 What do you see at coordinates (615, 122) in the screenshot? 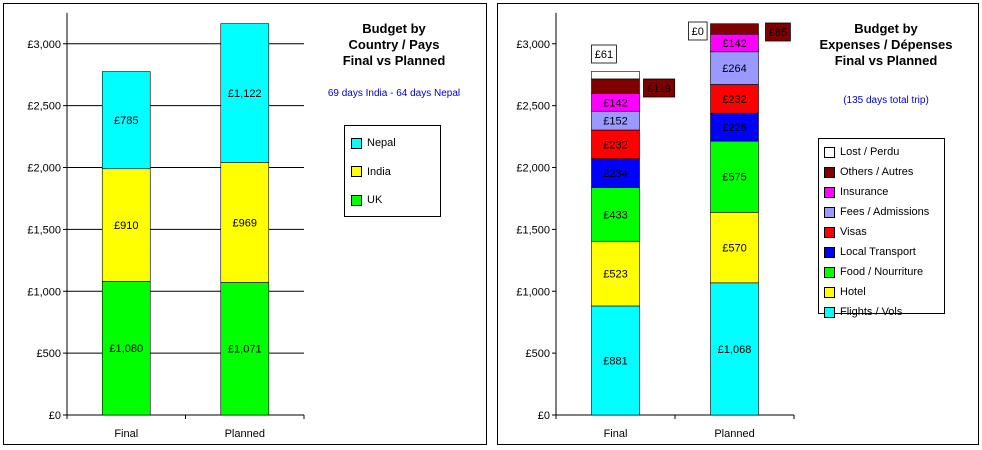
I see `data-label: £152` at bounding box center [615, 122].